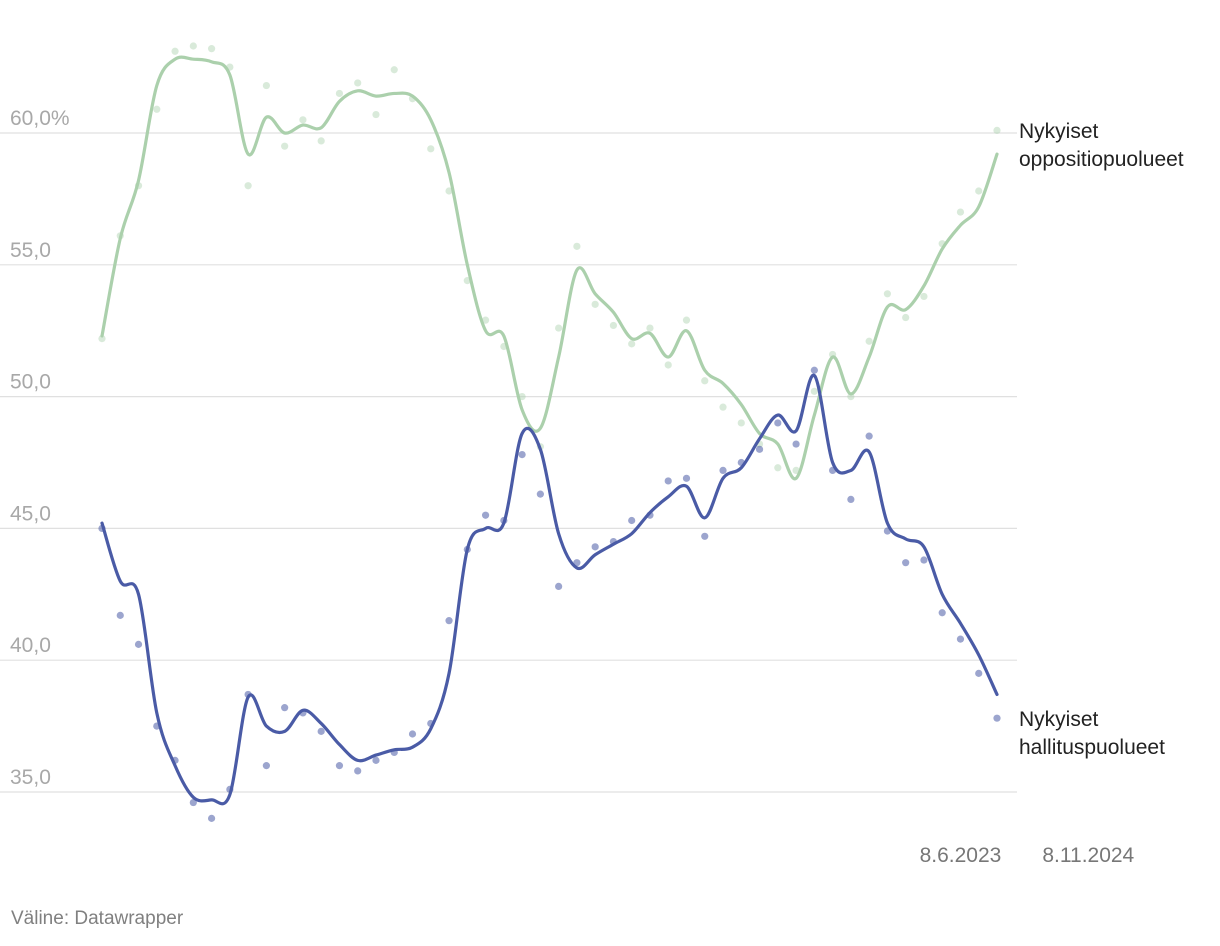 Image resolution: width=1220 pixels, height=946 pixels. Describe the element at coordinates (30, 250) in the screenshot. I see `y-tick-label: 55,0` at that location.